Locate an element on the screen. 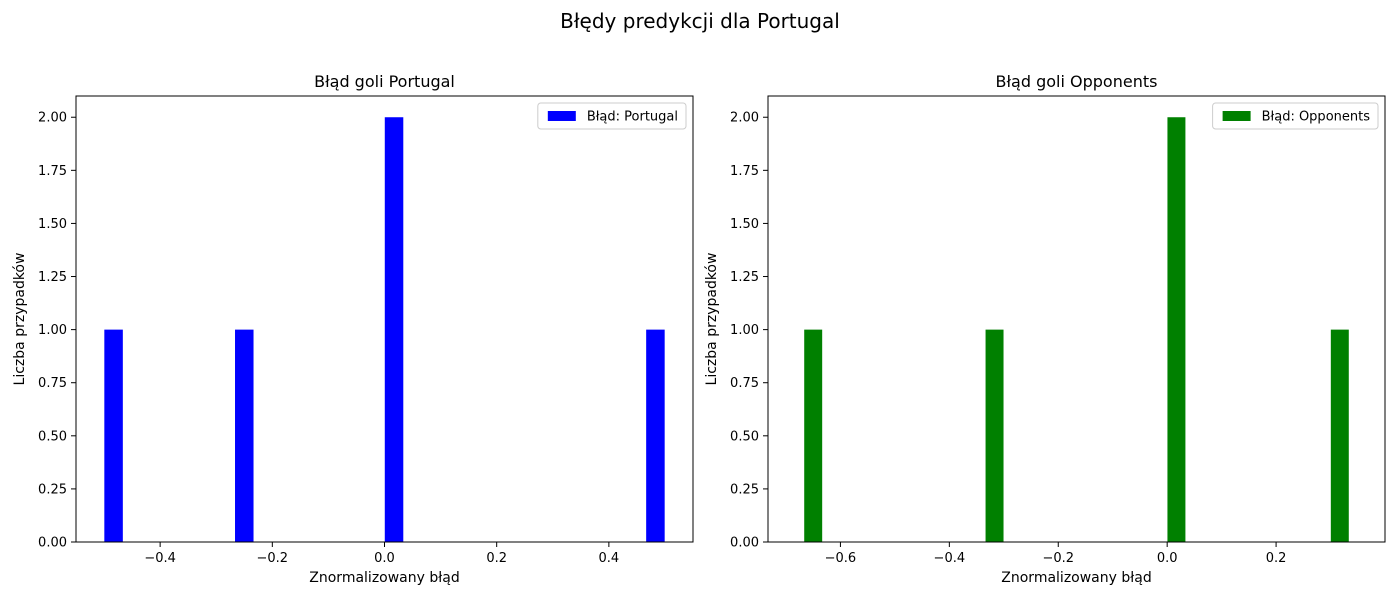  legend-label: Błąd: Opponents is located at coordinates (1316, 117).